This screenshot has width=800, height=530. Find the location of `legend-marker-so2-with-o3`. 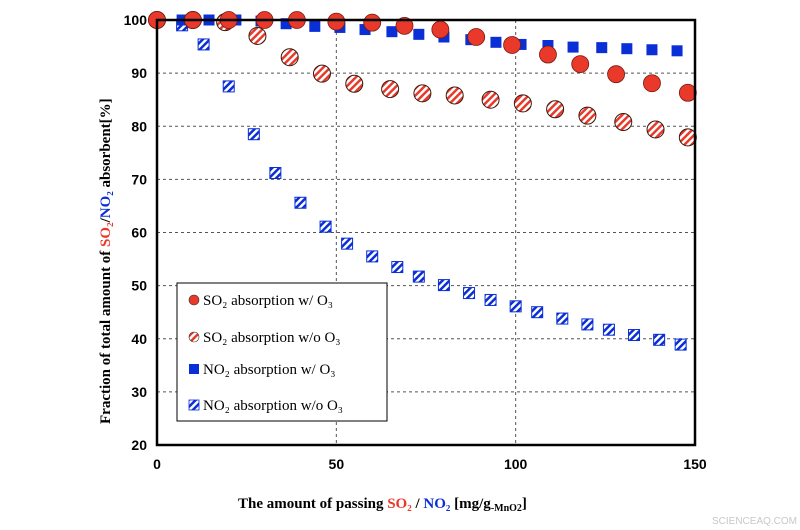

legend-marker-so2-with-o3 is located at coordinates (194, 300).